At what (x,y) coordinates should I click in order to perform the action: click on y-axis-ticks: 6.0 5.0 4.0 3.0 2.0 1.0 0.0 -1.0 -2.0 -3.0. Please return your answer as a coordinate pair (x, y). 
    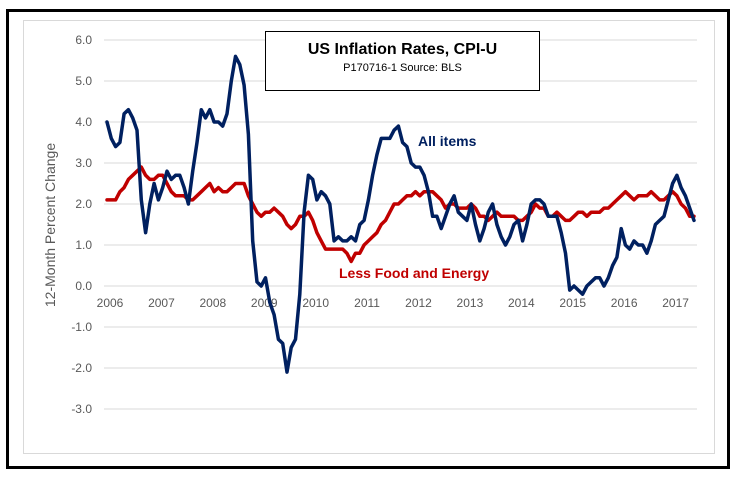
    Looking at the image, I should click on (81, 224).